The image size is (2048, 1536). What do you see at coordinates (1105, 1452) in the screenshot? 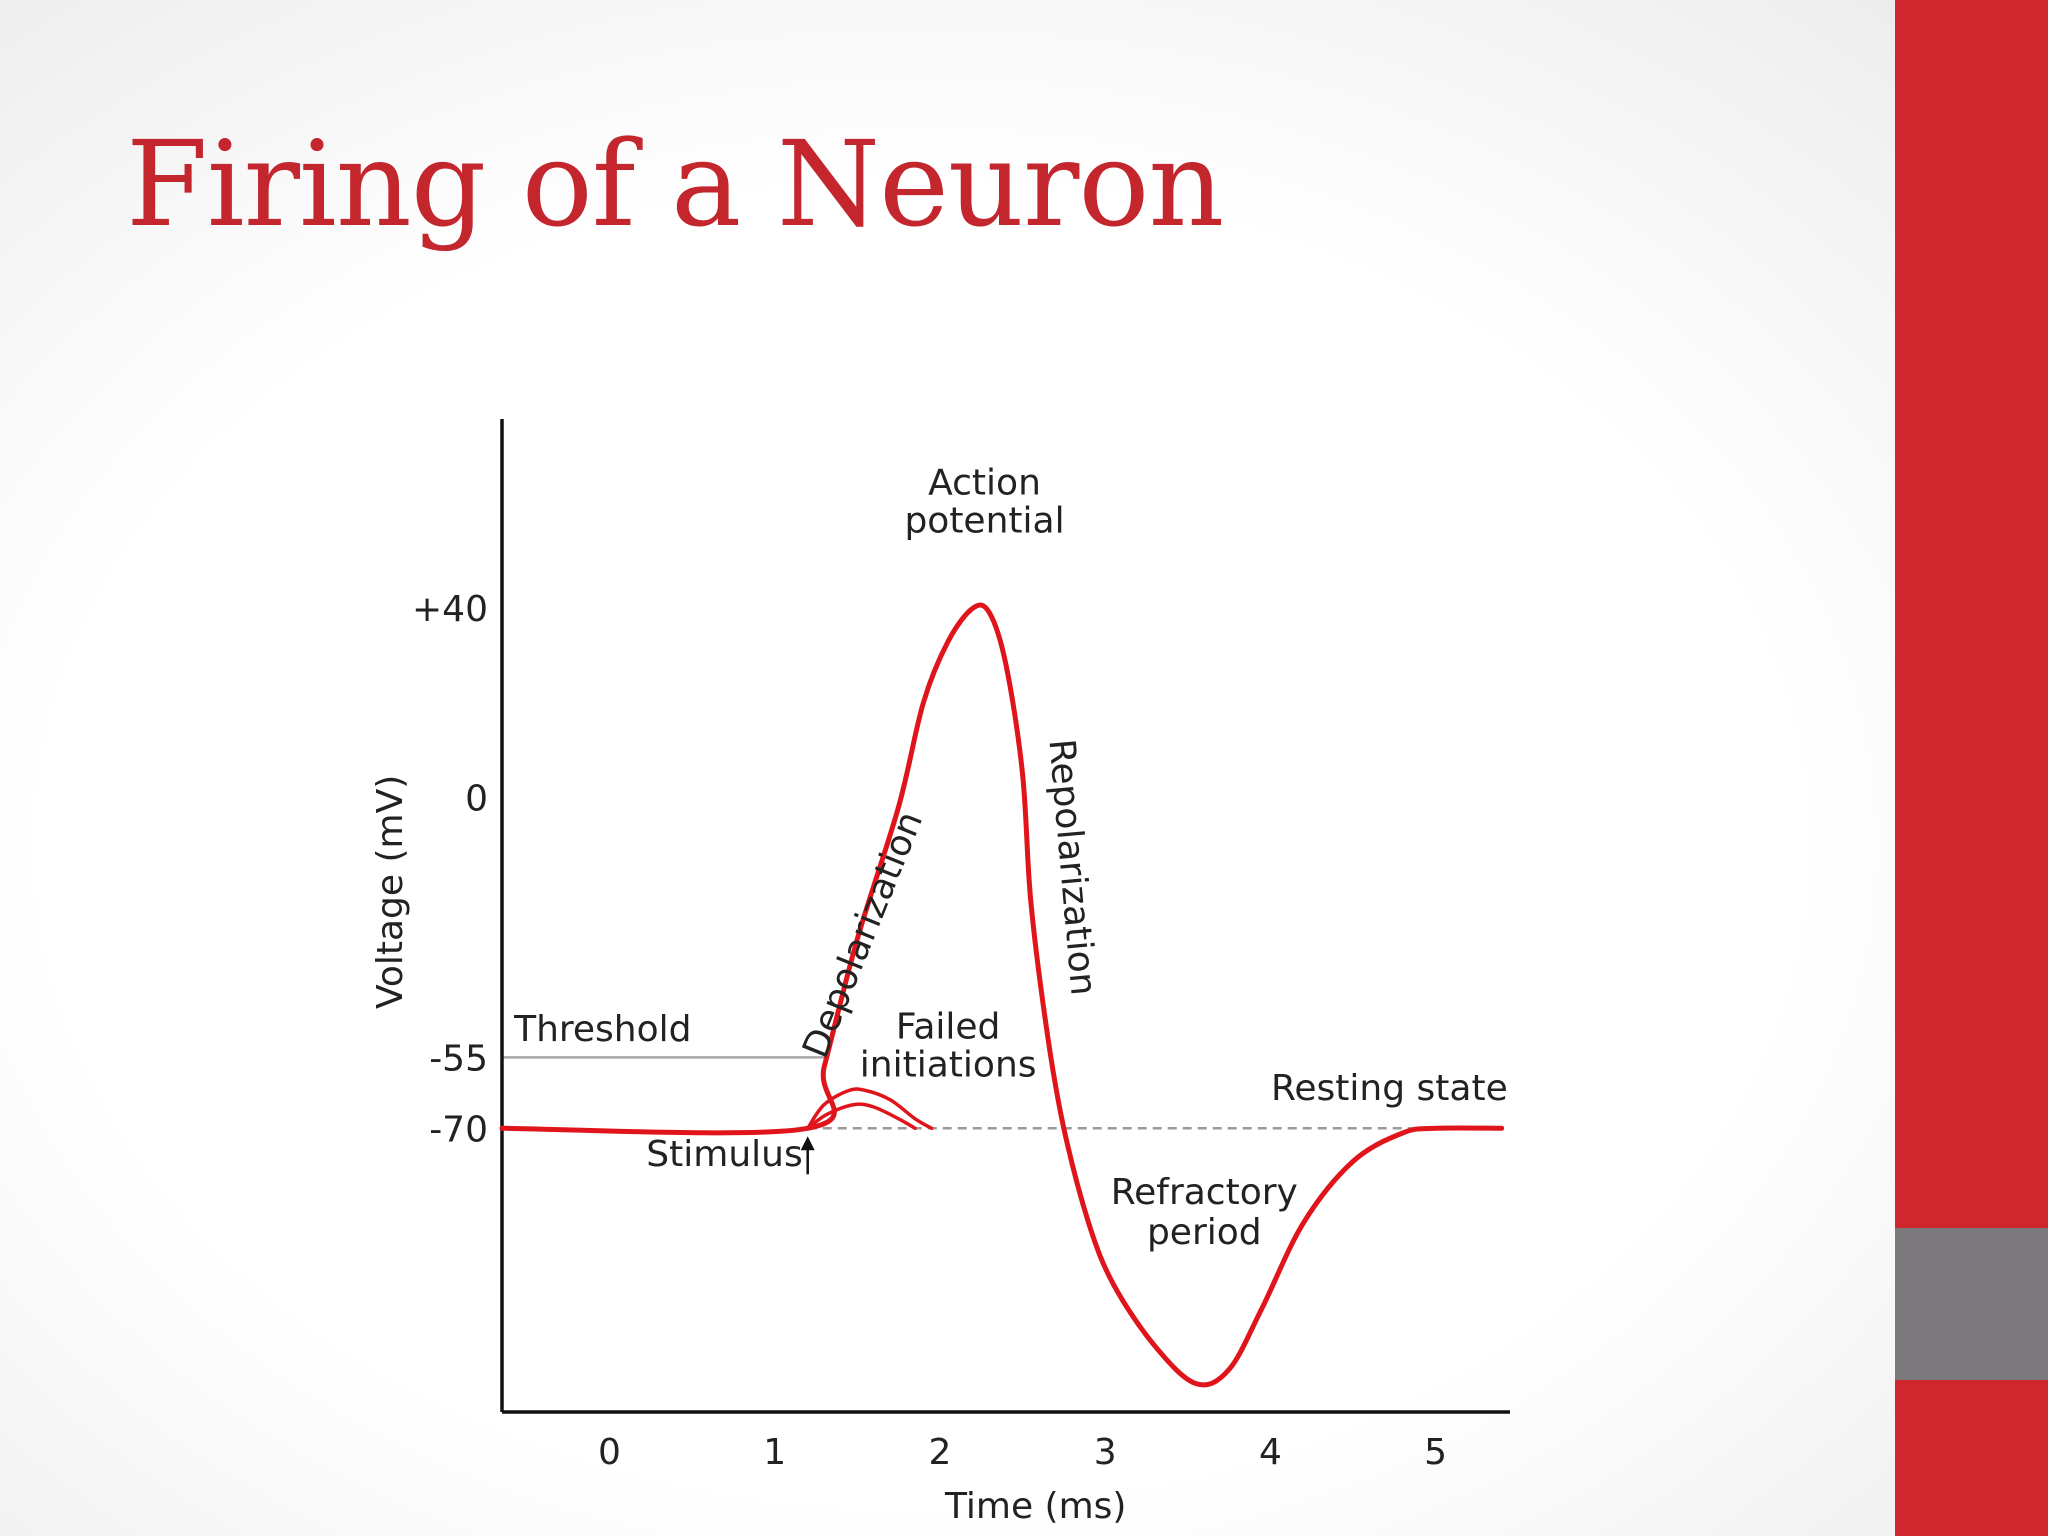
I see `x-tick-label: 3` at bounding box center [1105, 1452].